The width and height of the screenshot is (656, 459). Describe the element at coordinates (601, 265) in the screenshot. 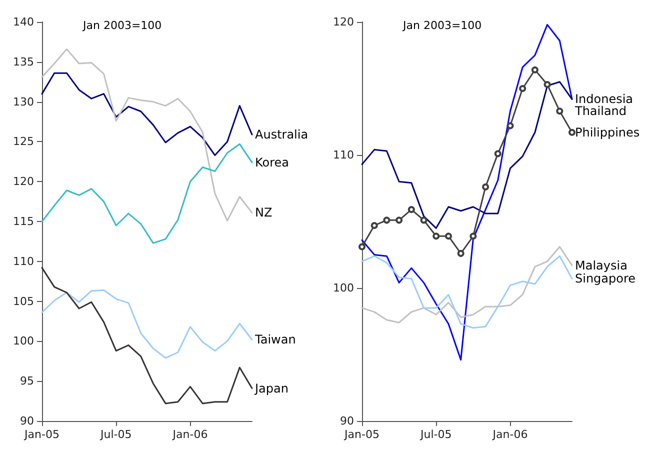

I see `series-label: Malaysia` at that location.